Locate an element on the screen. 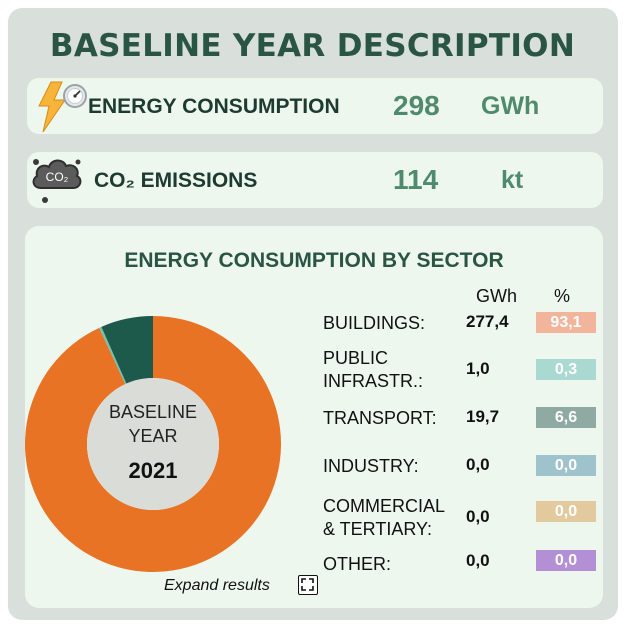  sector-name-line2: INFRASTR.: is located at coordinates (373, 381).